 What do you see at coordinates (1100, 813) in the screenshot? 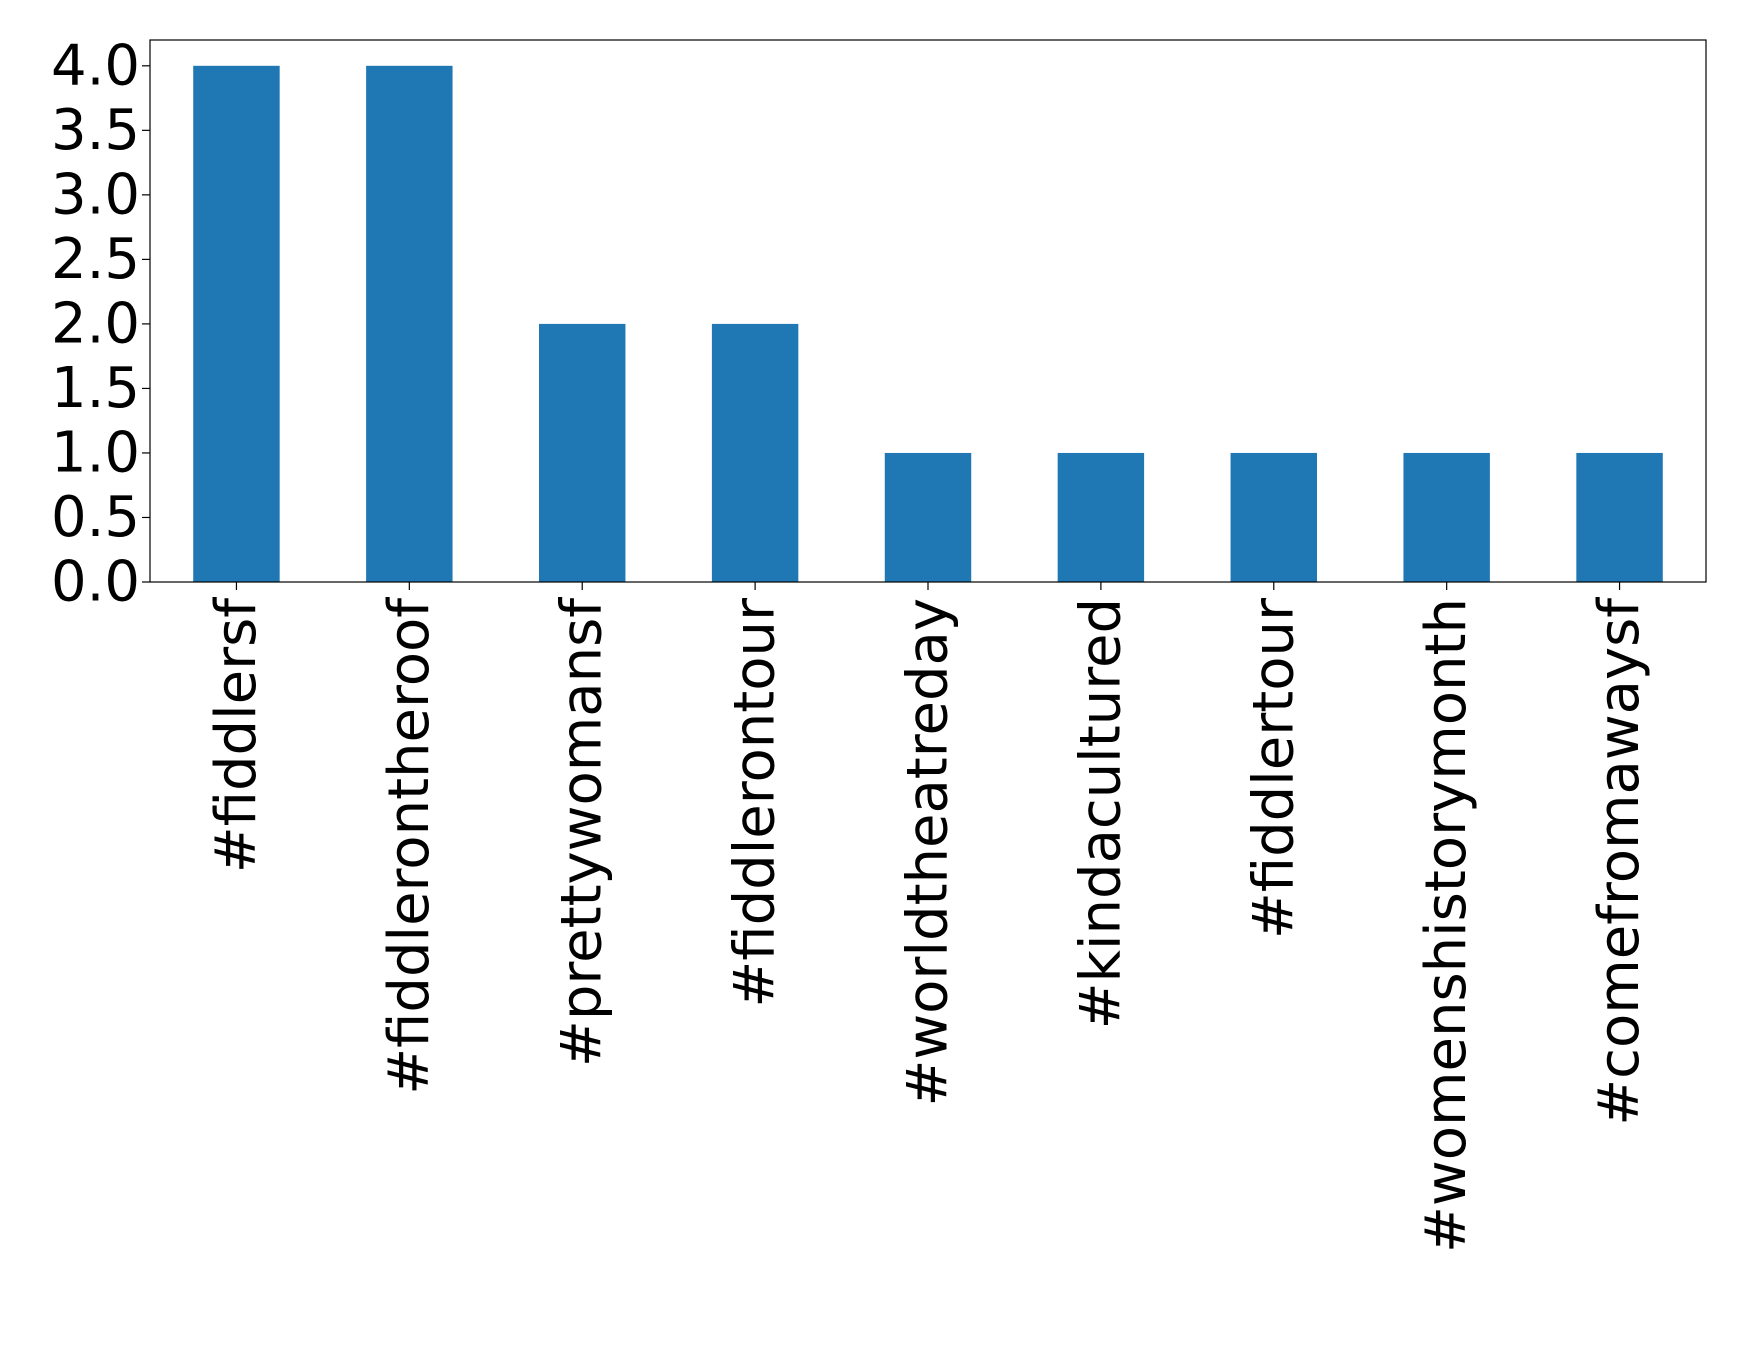
I see `x-tick-label: #kindacultured` at bounding box center [1100, 813].